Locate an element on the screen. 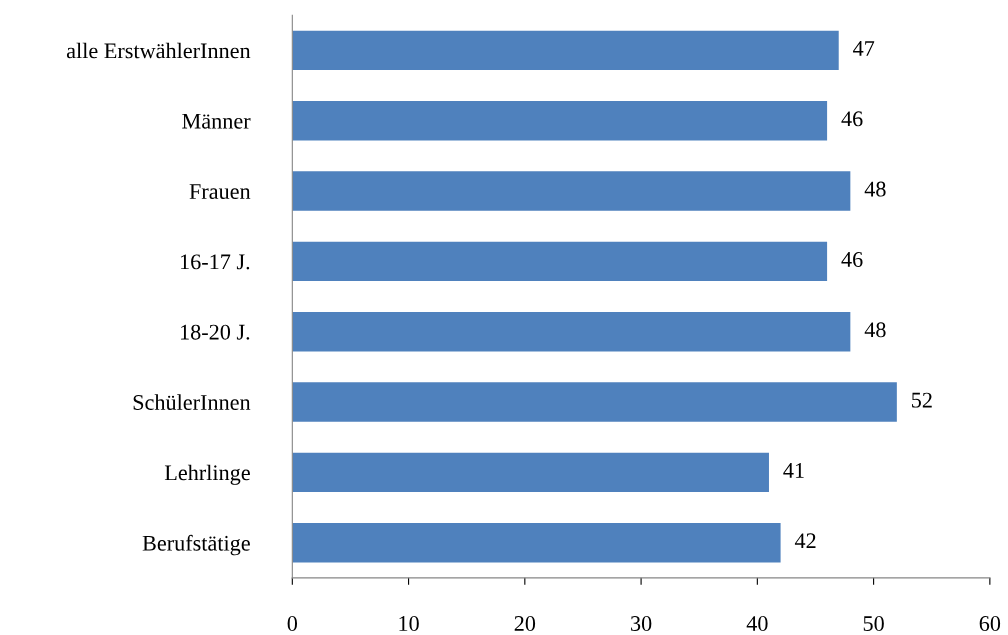 This screenshot has width=1008, height=635. y-tick-label: 18-20 J. is located at coordinates (215, 332).